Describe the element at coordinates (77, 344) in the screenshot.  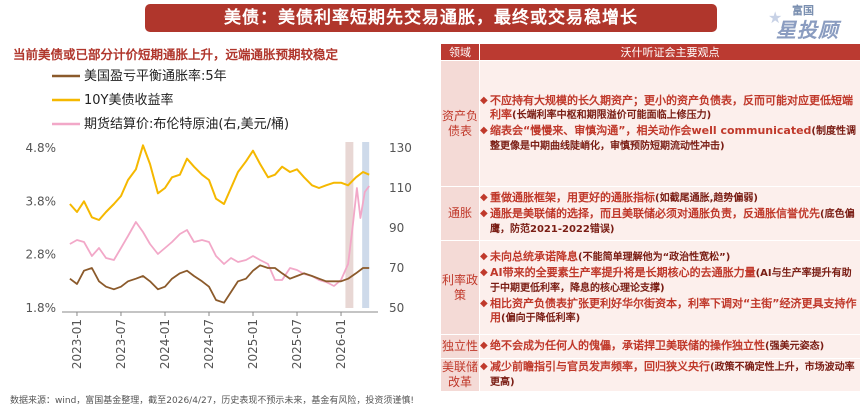
I see `x-tick-label: 2023-01` at that location.